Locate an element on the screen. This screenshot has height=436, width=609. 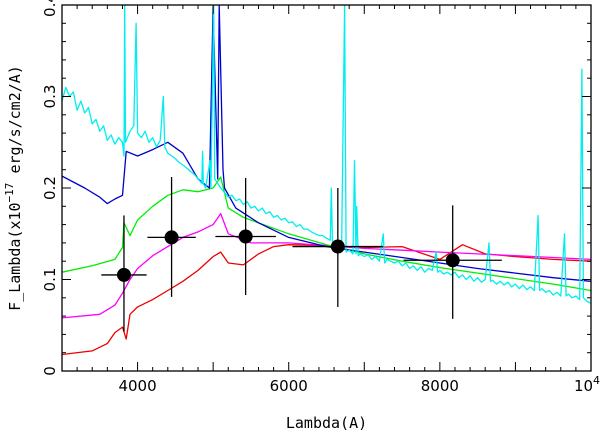
x-tick-label: 4000 is located at coordinates (137, 386).